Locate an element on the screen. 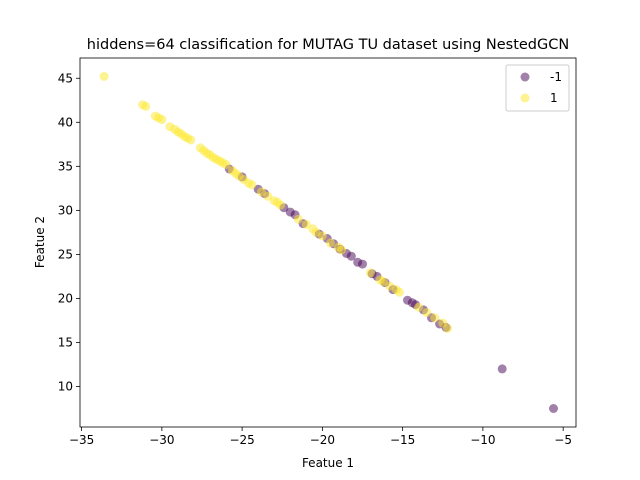  y-axis: 10 15 20 25 30 35 40 45 is located at coordinates (69, 232).